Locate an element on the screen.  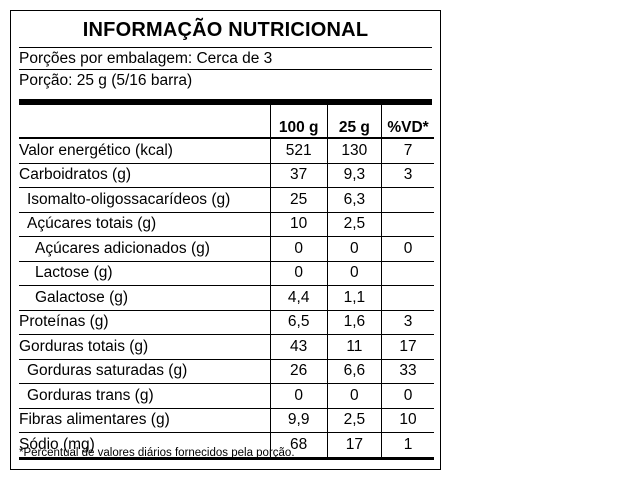
value-per-serving: 6,6 is located at coordinates (354, 371).